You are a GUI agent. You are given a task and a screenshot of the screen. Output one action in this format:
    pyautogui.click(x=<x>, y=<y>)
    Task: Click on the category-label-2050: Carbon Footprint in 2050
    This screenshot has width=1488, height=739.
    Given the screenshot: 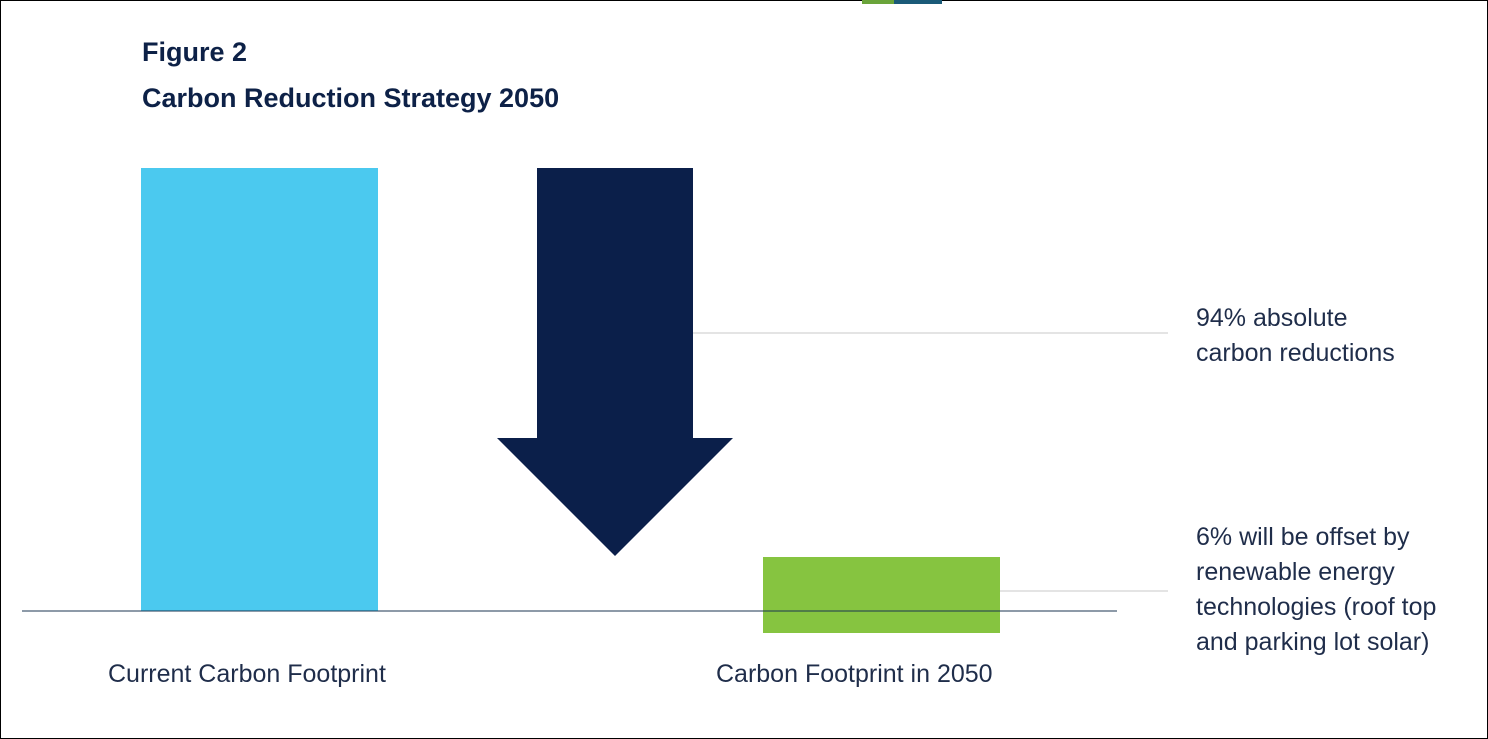 What is the action you would take?
    pyautogui.click(x=854, y=674)
    